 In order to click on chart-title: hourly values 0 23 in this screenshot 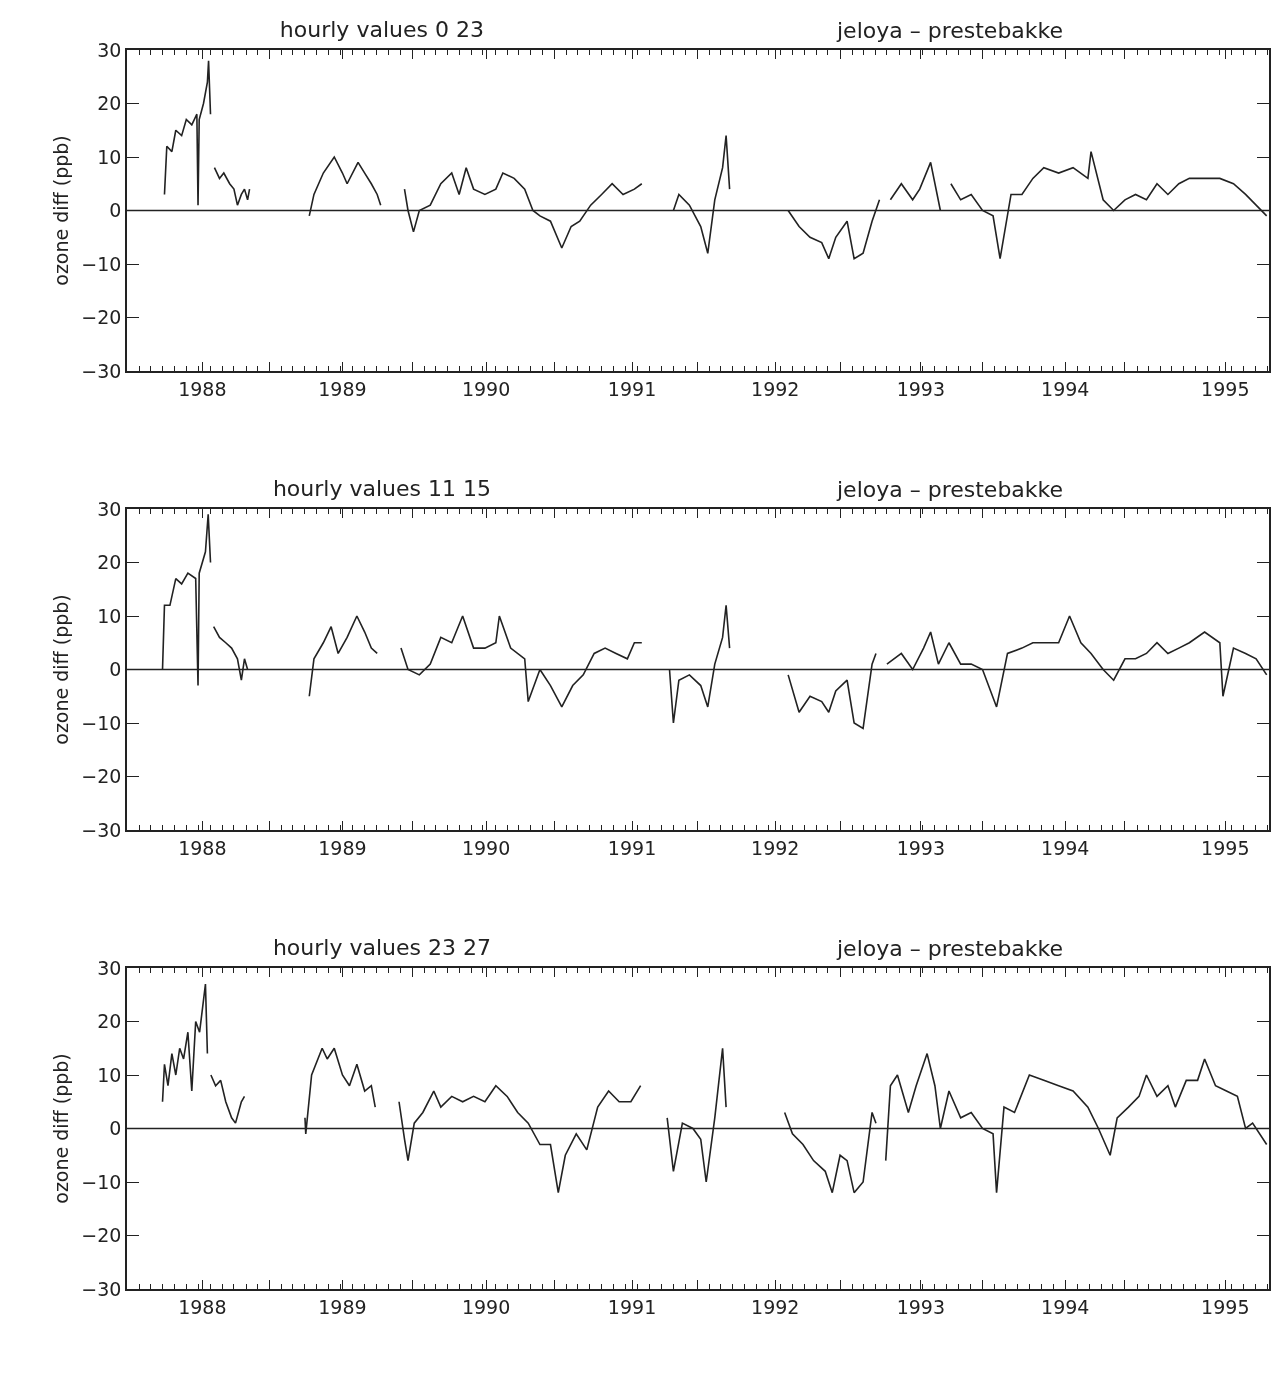, I will do `click(381, 30)`.